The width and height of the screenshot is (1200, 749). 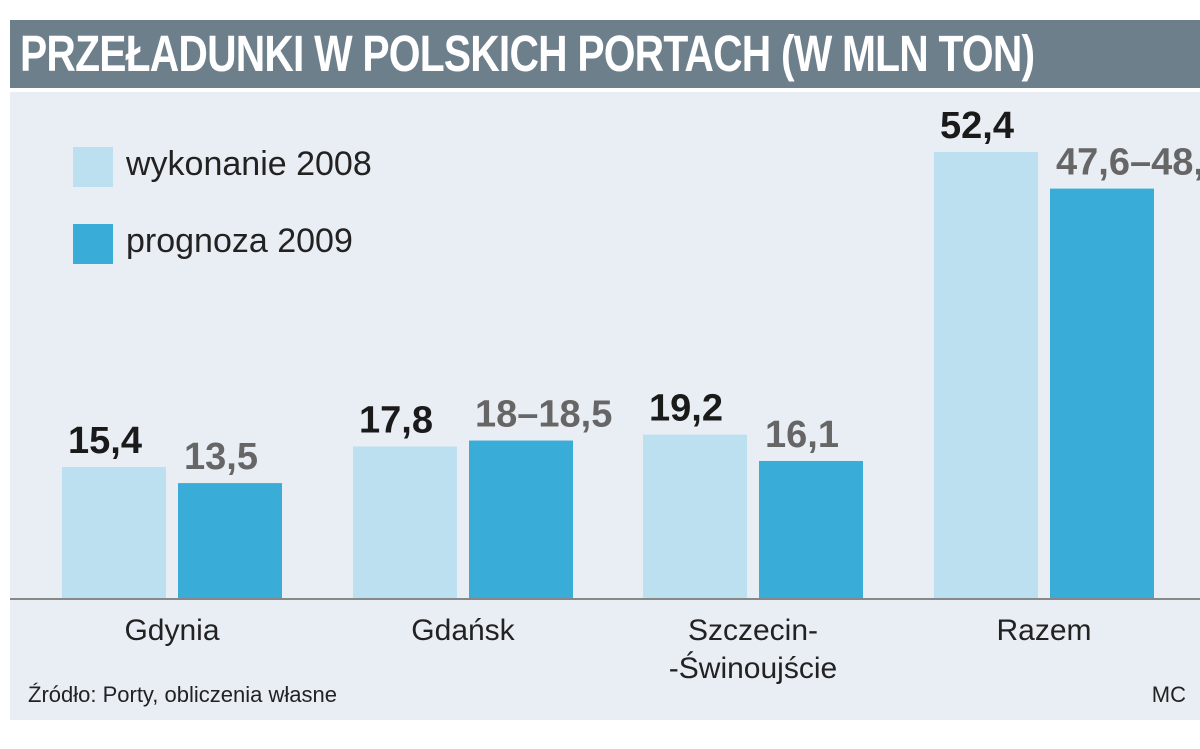 I want to click on data-label-2009-0: 13,5, so click(x=221, y=457).